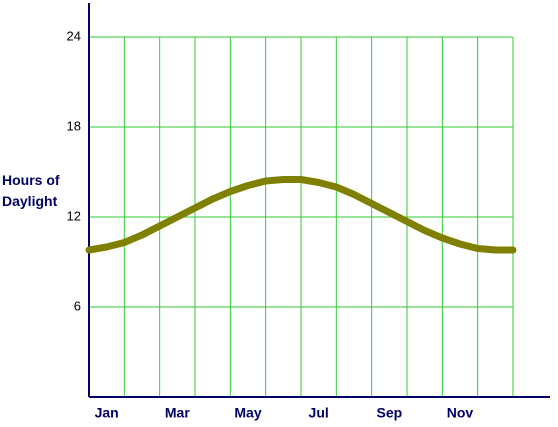 The width and height of the screenshot is (558, 427). I want to click on x-tick-label: Jan, so click(107, 413).